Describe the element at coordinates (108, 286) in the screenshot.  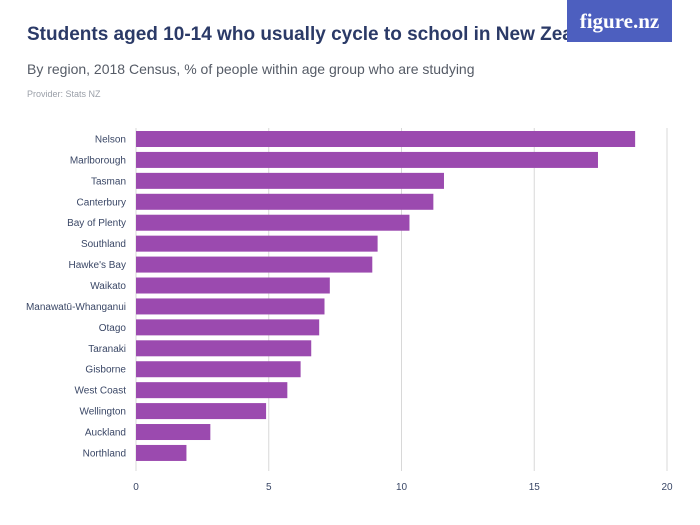
I see `category-label: Waikato` at that location.